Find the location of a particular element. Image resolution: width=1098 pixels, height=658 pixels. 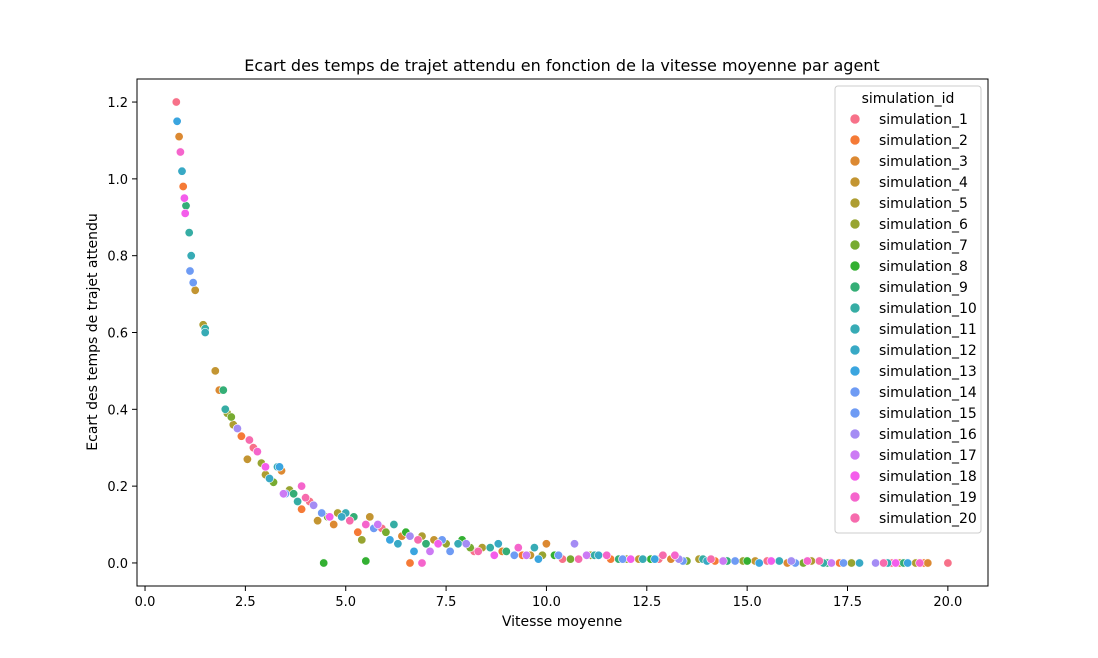

legend-label: simulation_12 is located at coordinates (928, 351).